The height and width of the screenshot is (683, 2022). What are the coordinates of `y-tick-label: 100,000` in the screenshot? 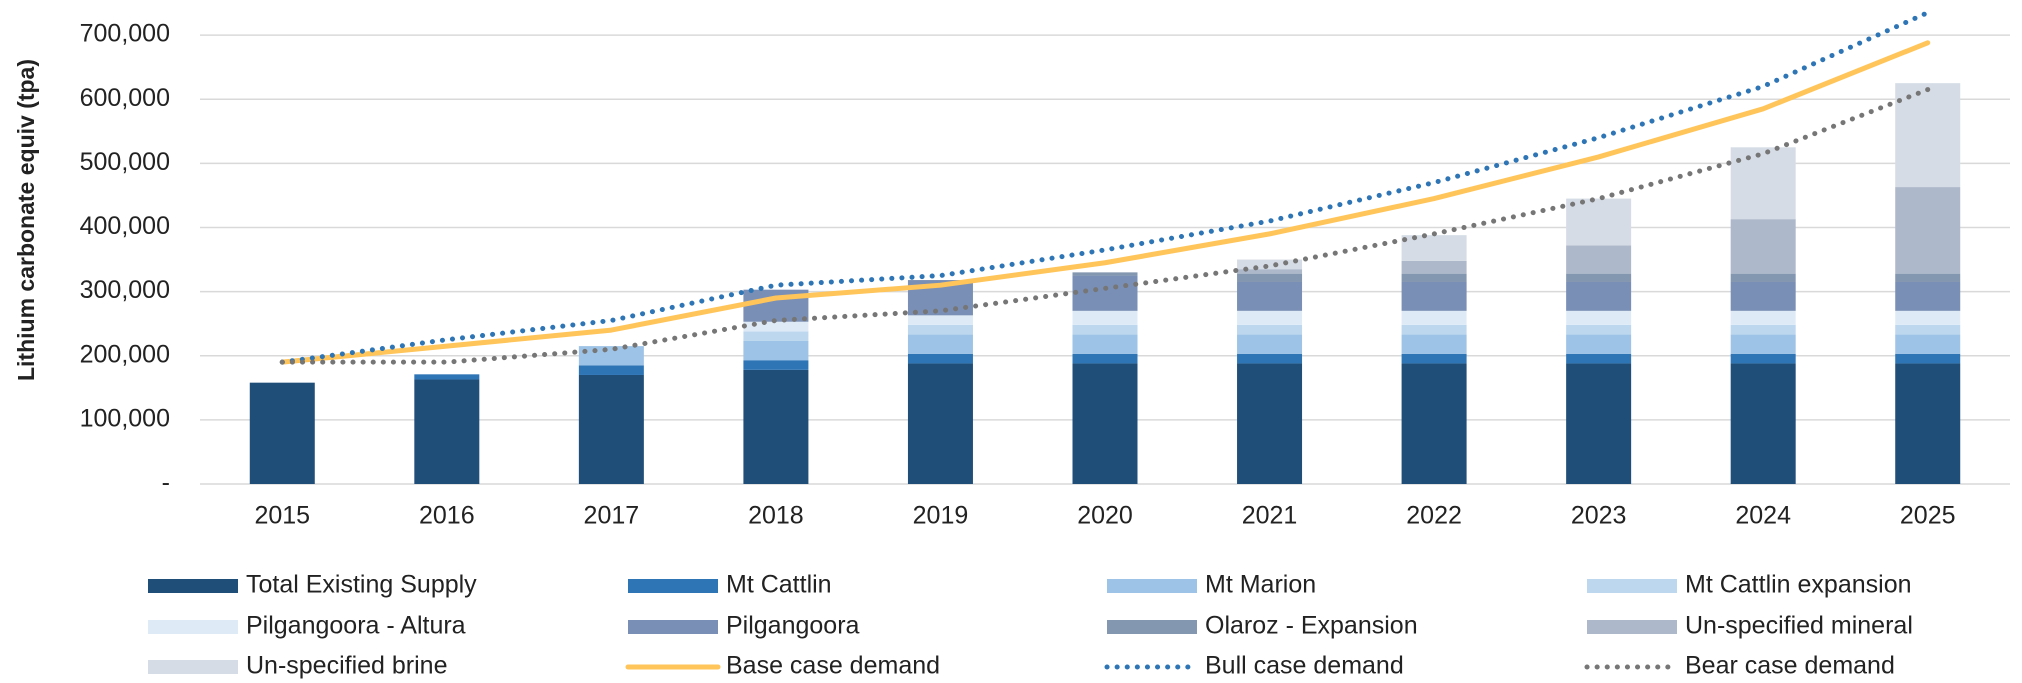 It's located at (125, 418).